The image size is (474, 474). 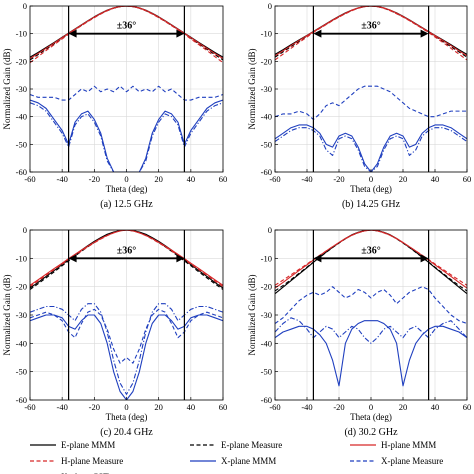 I want to click on subplot-caption: (a) 12.5 GHz, so click(x=126, y=204).